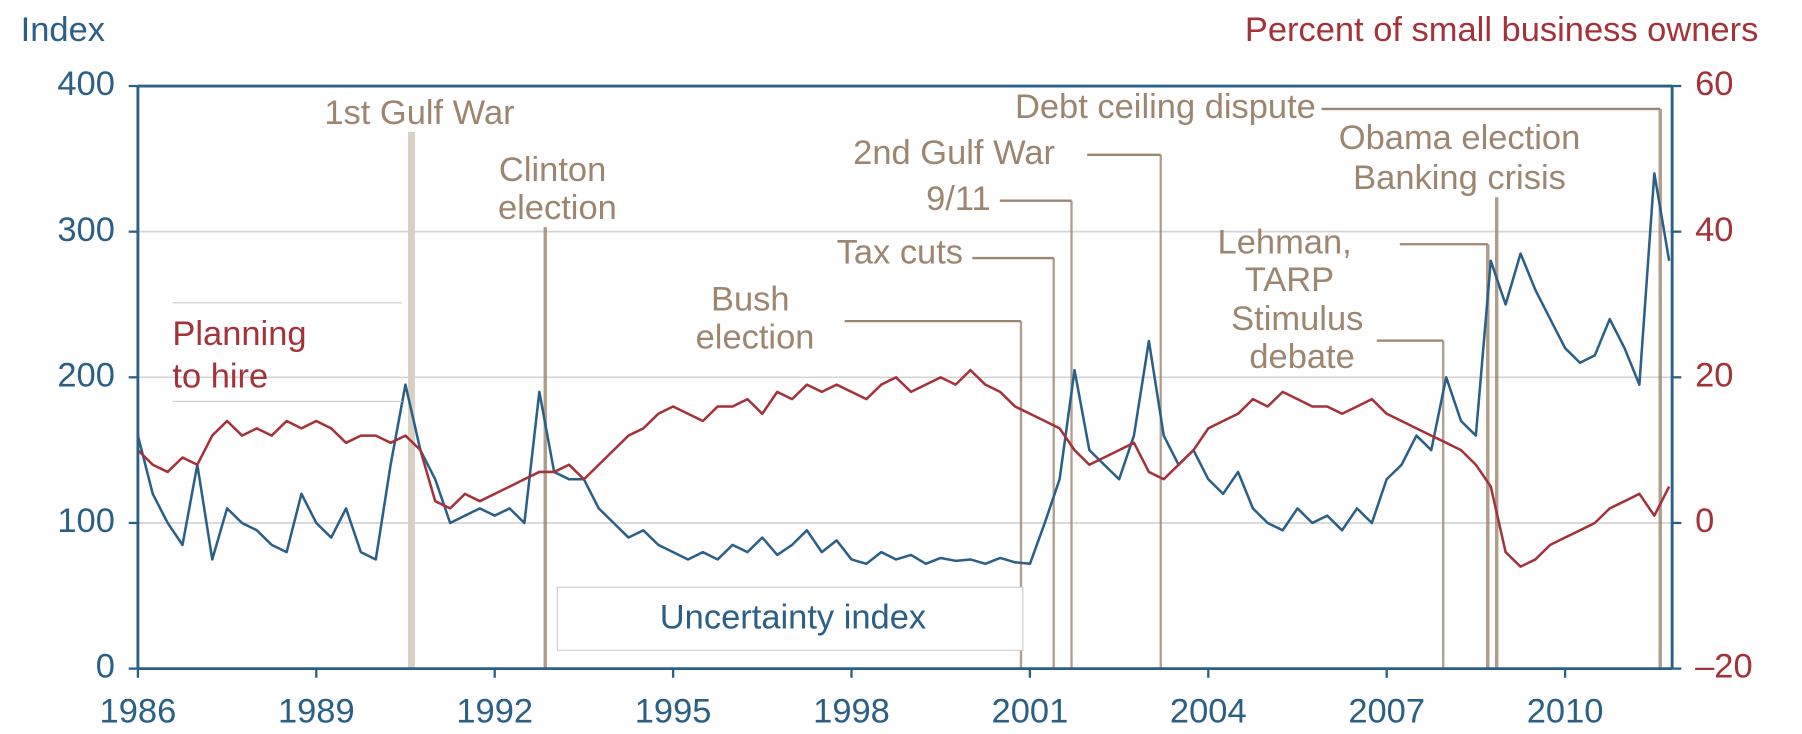 This screenshot has height=734, width=1802. I want to click on y-axis-label: Index, so click(63, 30).